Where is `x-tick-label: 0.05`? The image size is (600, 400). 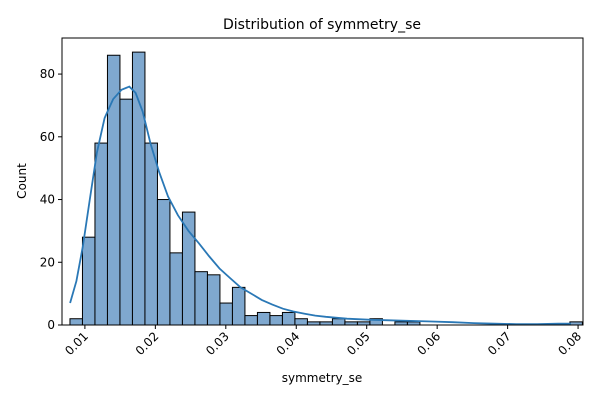 x-tick-label: 0.05 is located at coordinates (358, 343).